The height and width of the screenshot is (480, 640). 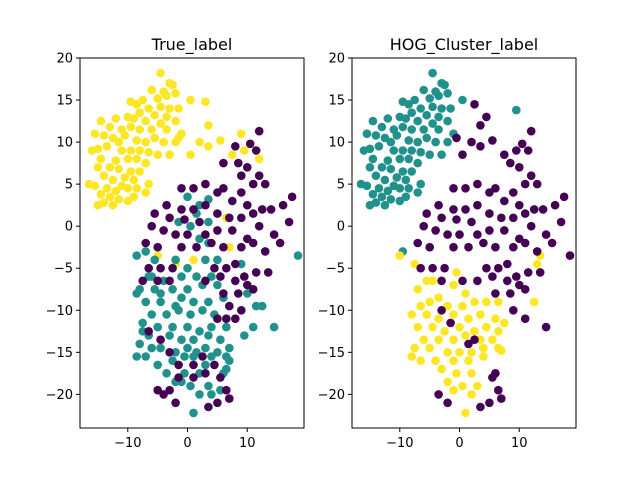 I want to click on y-tick-label: −5, so click(x=335, y=269).